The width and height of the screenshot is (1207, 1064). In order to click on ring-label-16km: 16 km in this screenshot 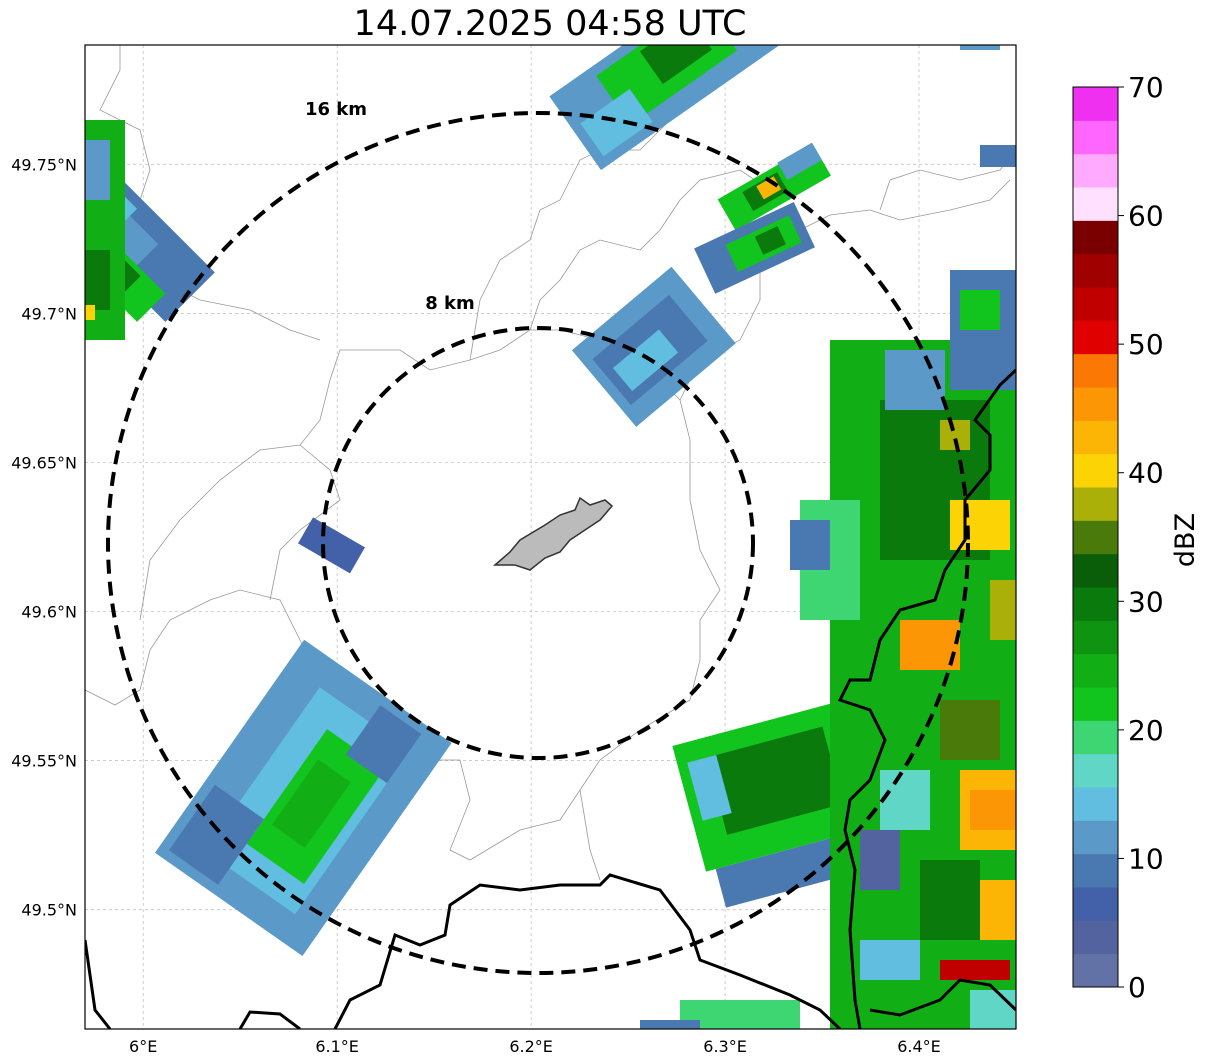, I will do `click(336, 109)`.